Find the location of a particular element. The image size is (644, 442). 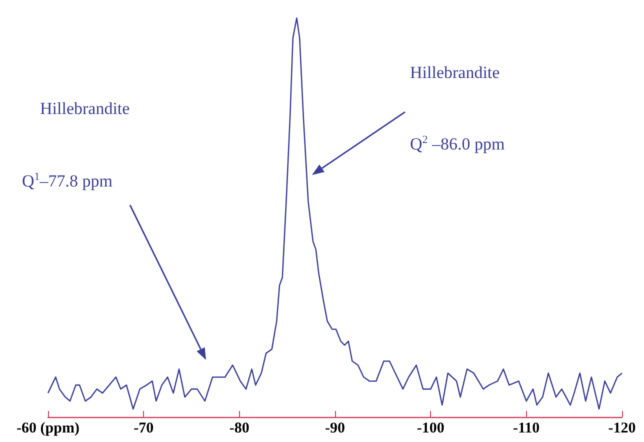

annotation: Q$^{1}$–77.8 ppm is located at coordinates (67, 181).